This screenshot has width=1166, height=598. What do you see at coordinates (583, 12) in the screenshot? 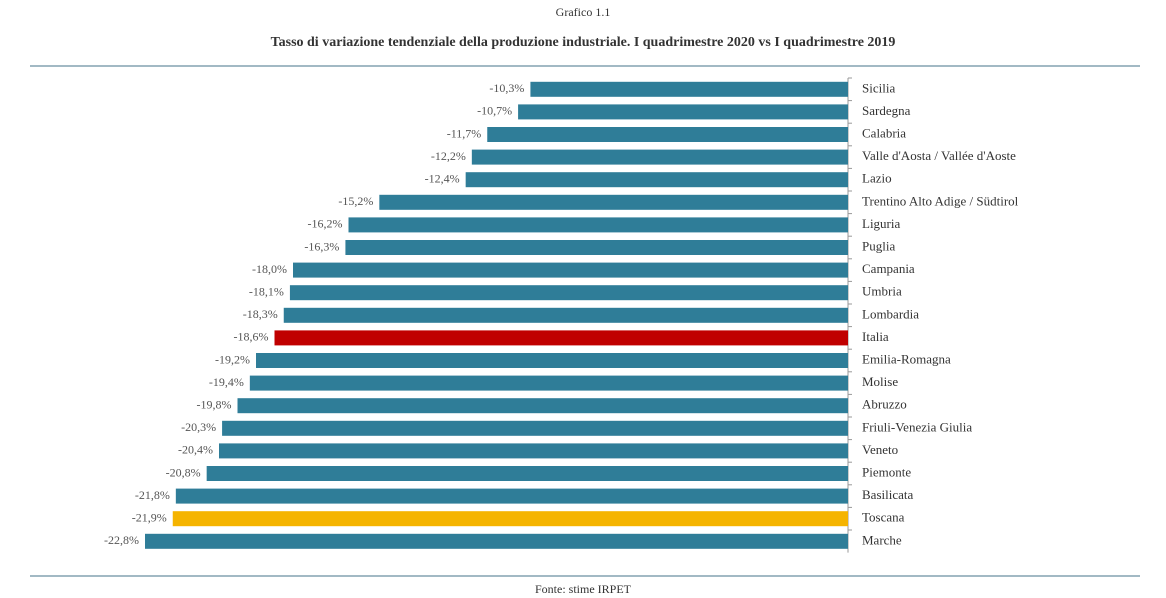
I see `chart-title: Grafico 1.1` at bounding box center [583, 12].